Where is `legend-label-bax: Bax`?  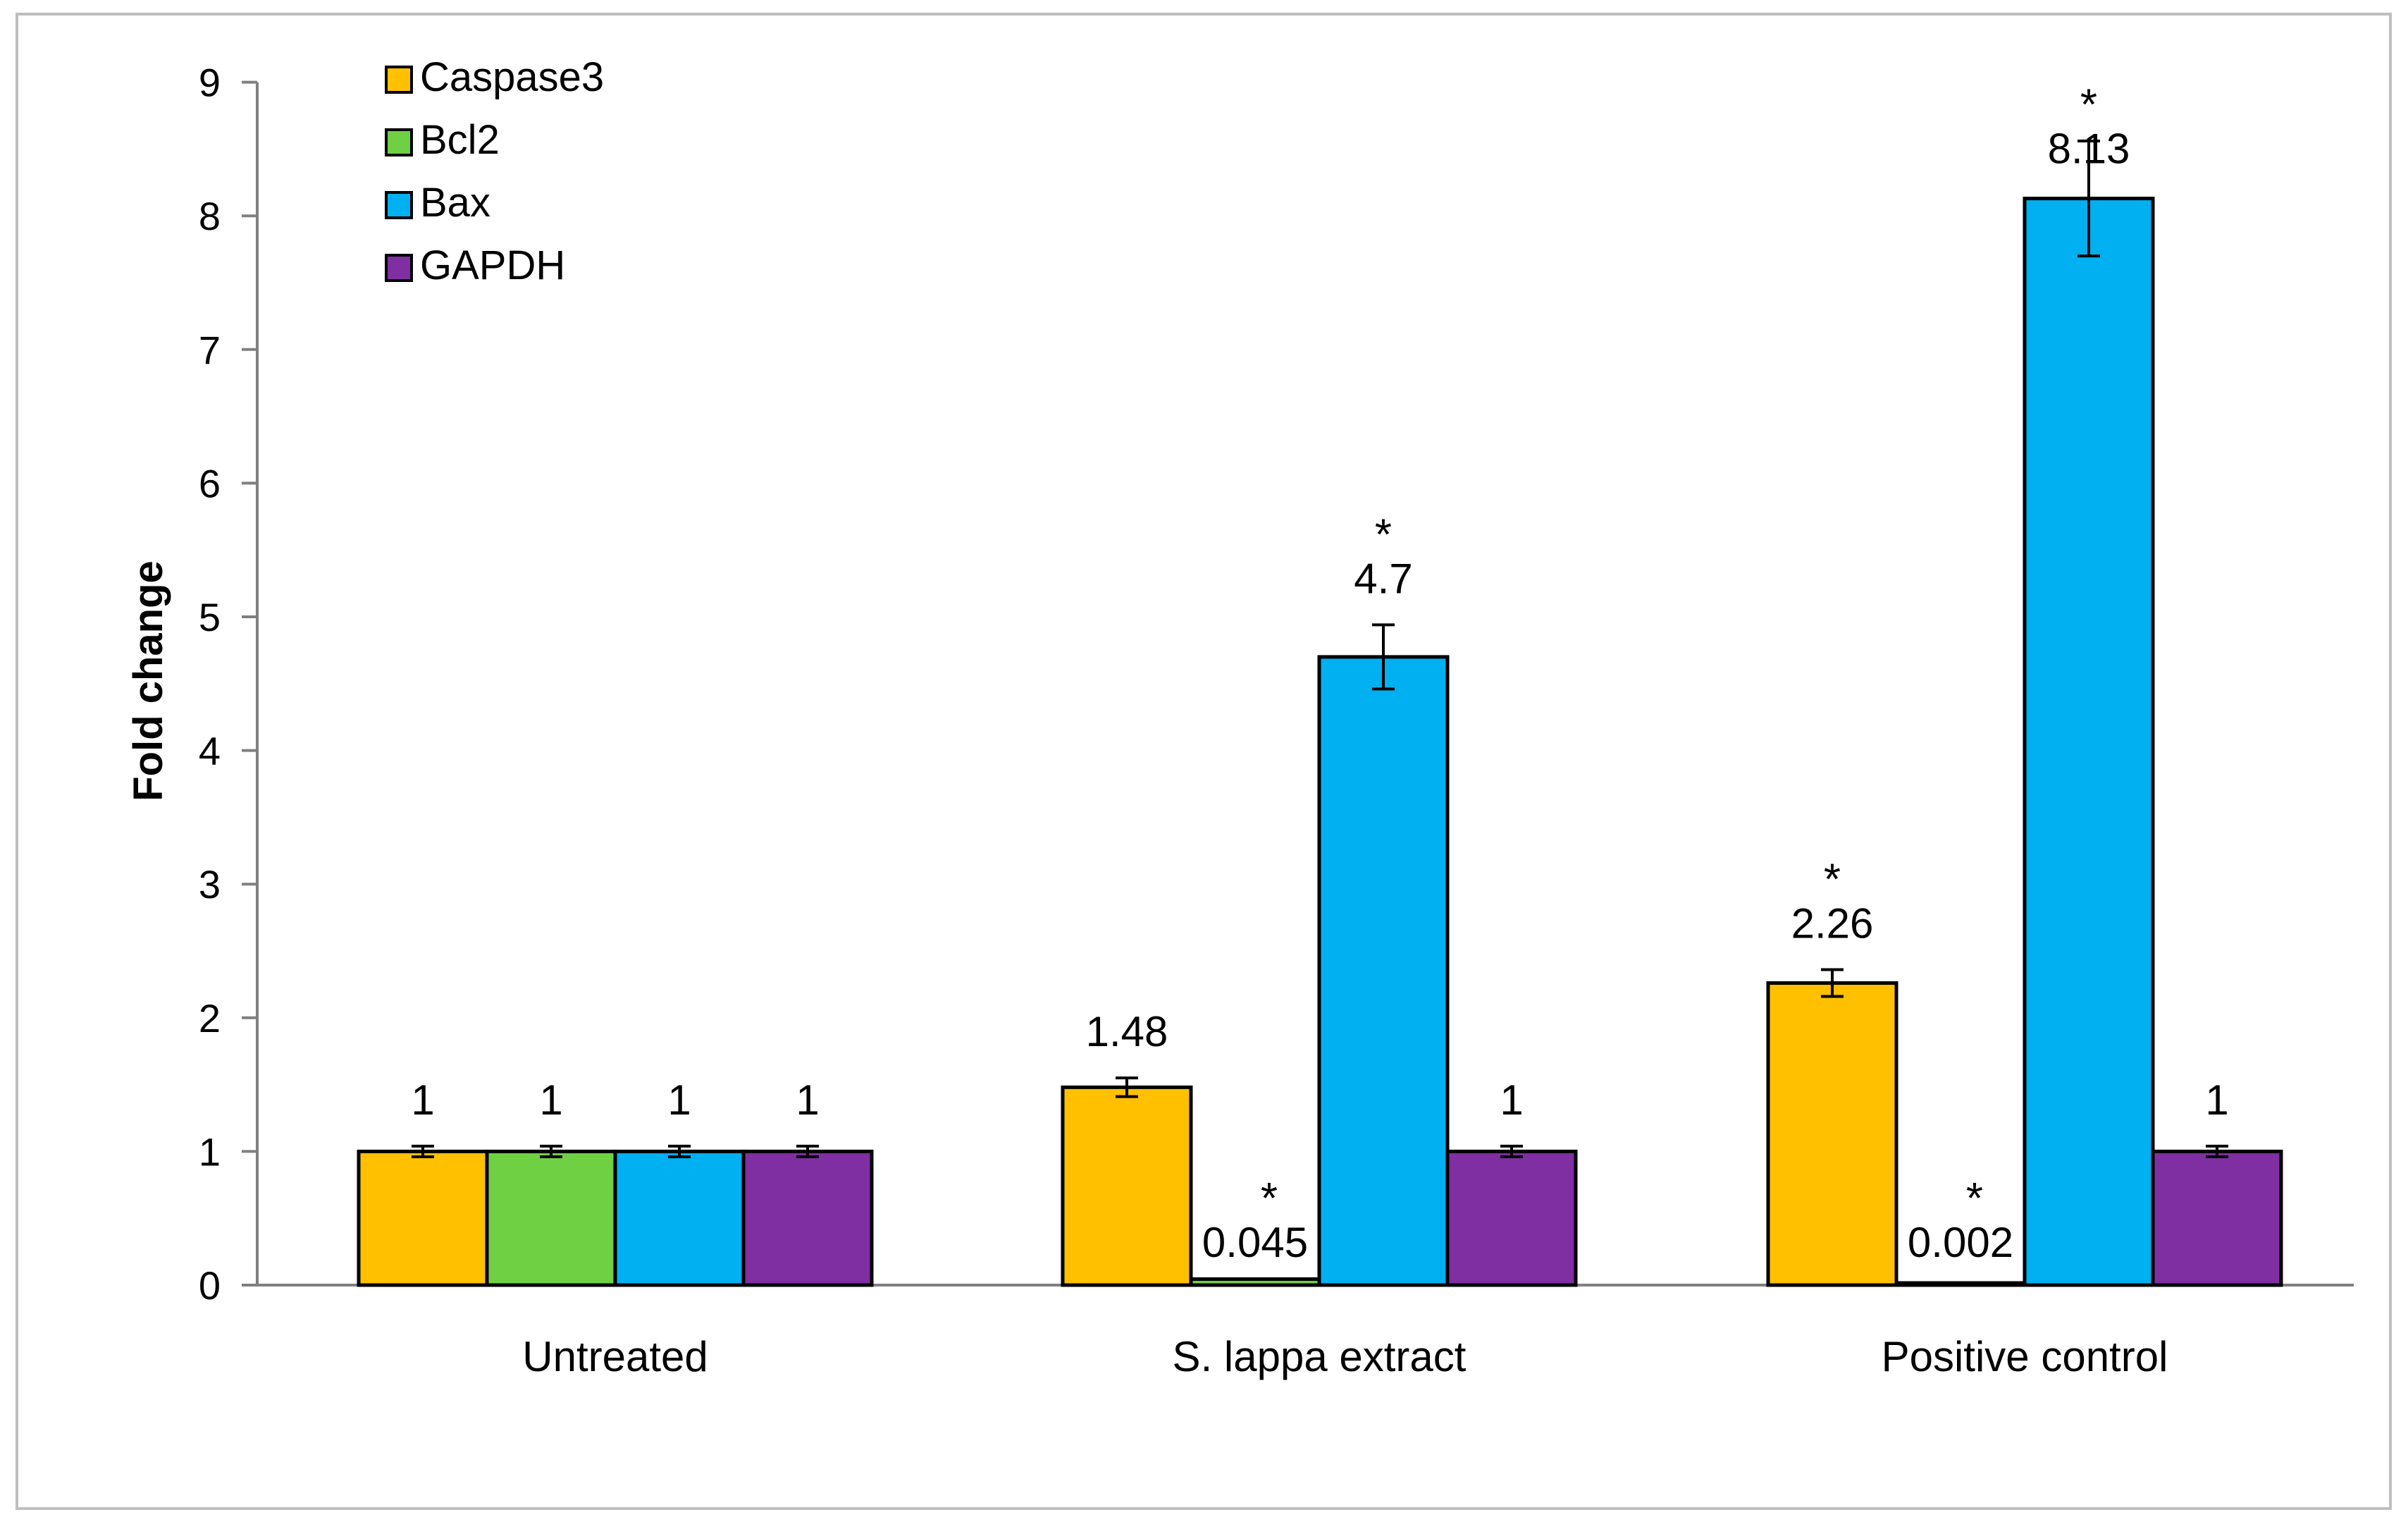
legend-label-bax: Bax is located at coordinates (455, 203).